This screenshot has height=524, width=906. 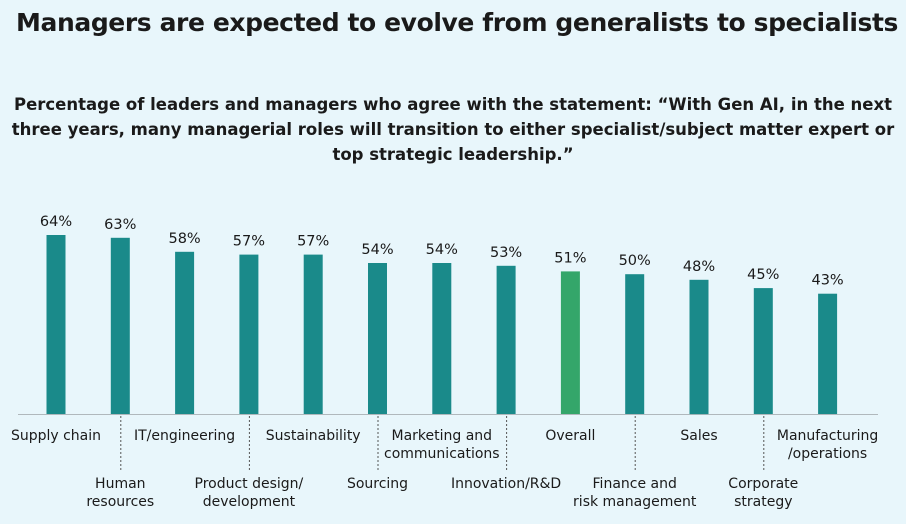 I want to click on value-label-8: 51%, so click(x=570, y=258).